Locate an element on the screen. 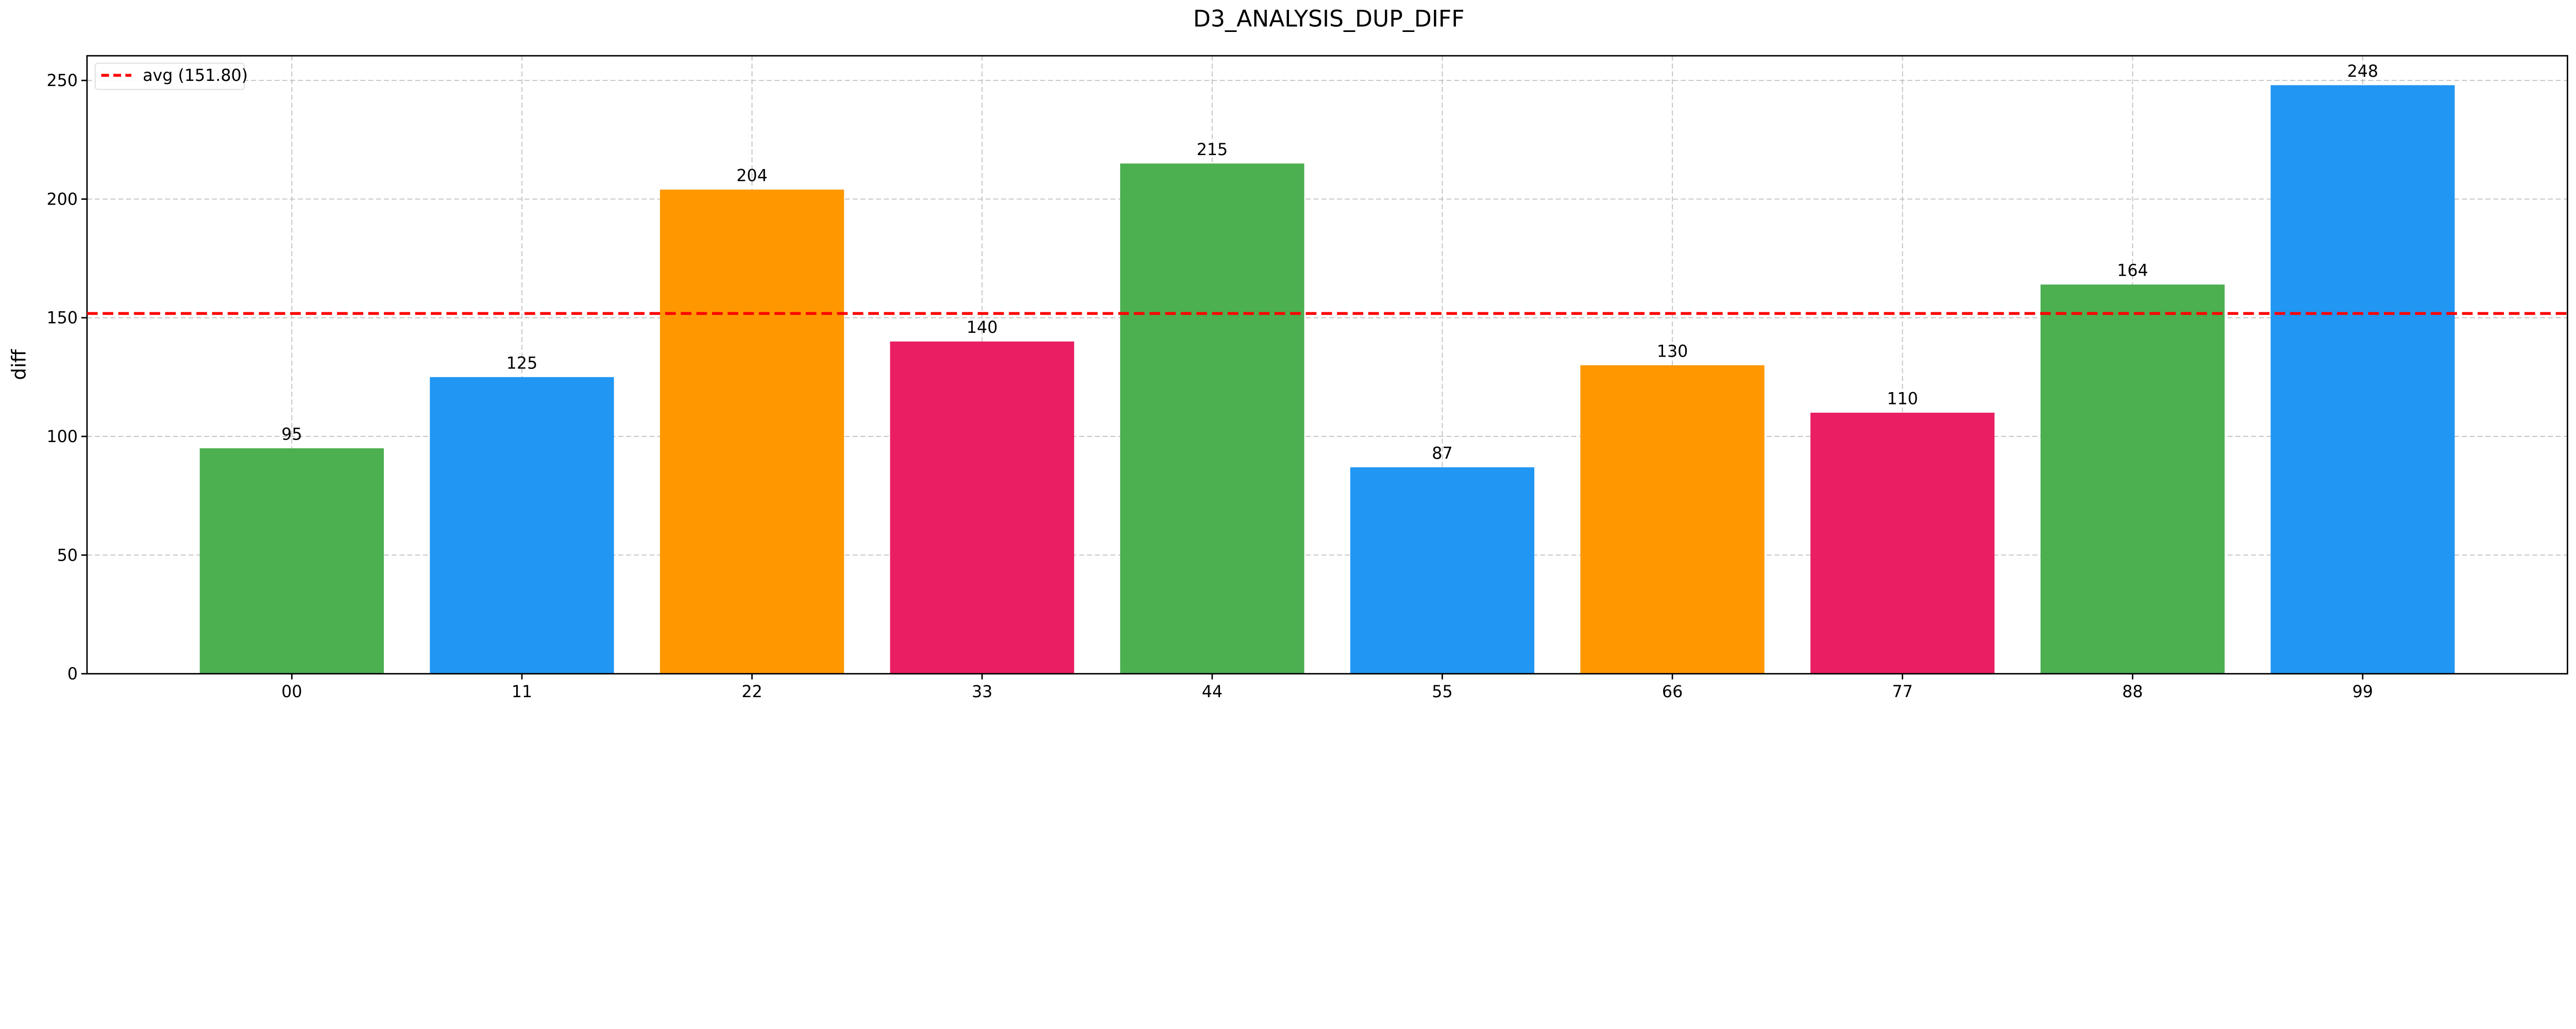 The width and height of the screenshot is (2576, 1029). legend: avg (151.80) is located at coordinates (171, 76).